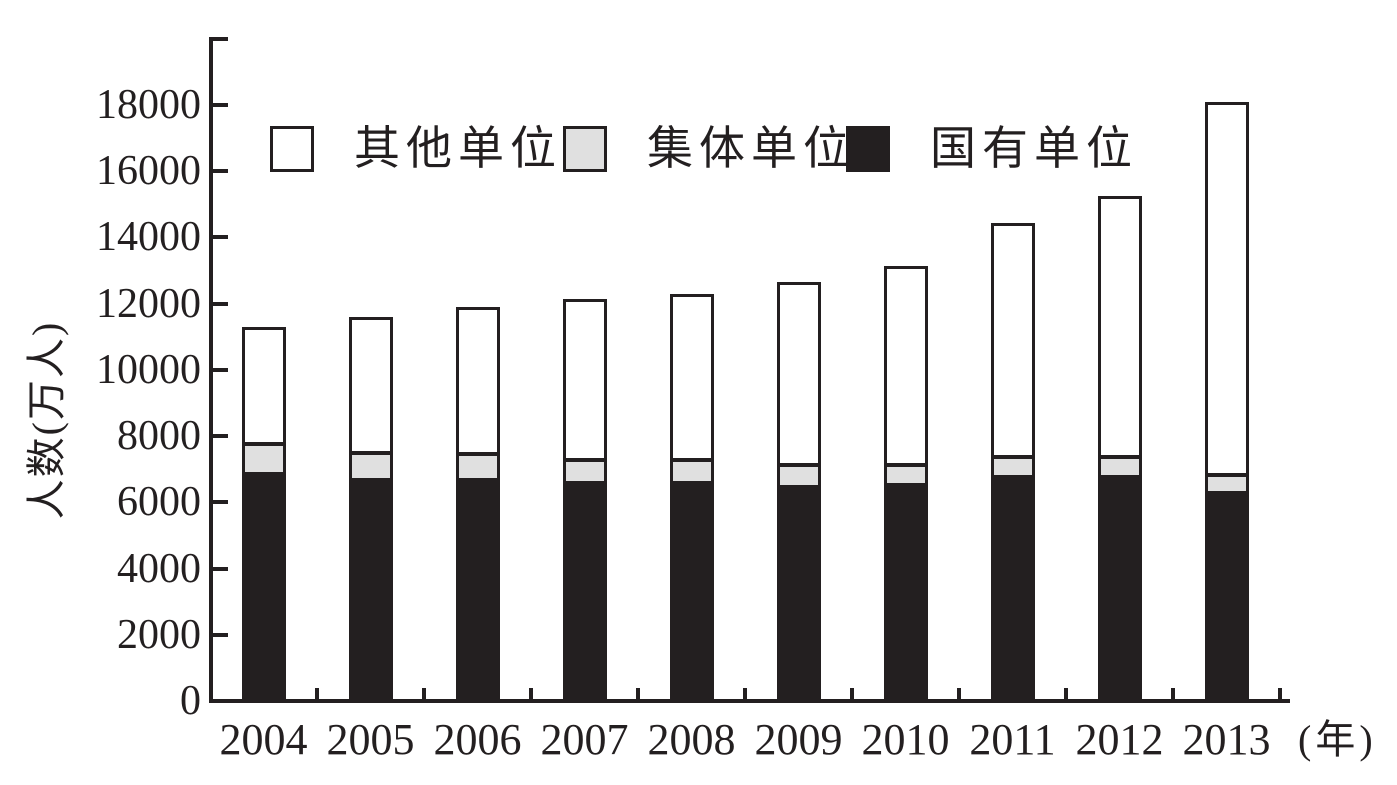  What do you see at coordinates (263, 458) in the screenshot?
I see `bar-2004-collective` at bounding box center [263, 458].